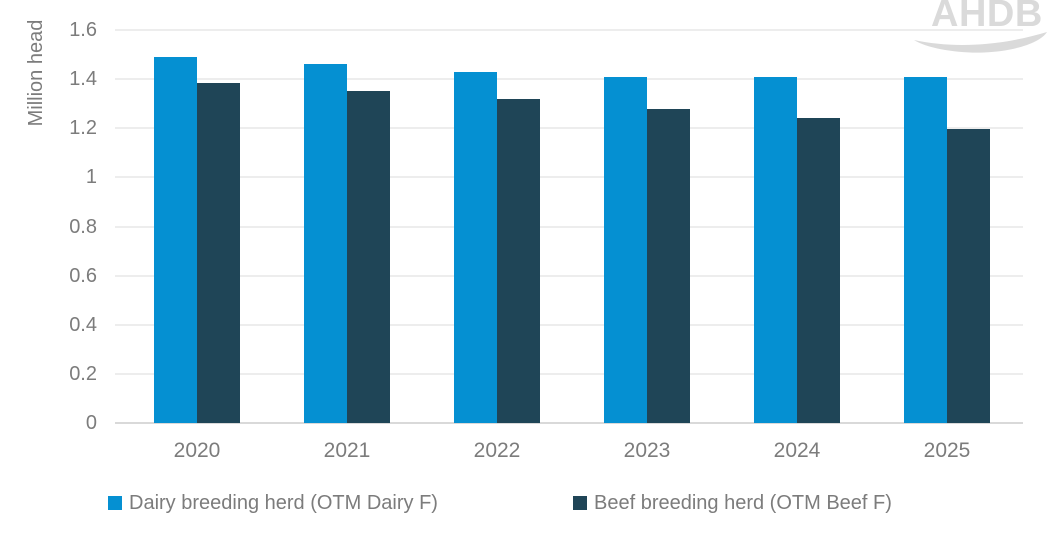 This screenshot has width=1051, height=540. Describe the element at coordinates (283, 502) in the screenshot. I see `legend-label-dairy: Dairy breeding herd (OTM Dairy F)` at that location.